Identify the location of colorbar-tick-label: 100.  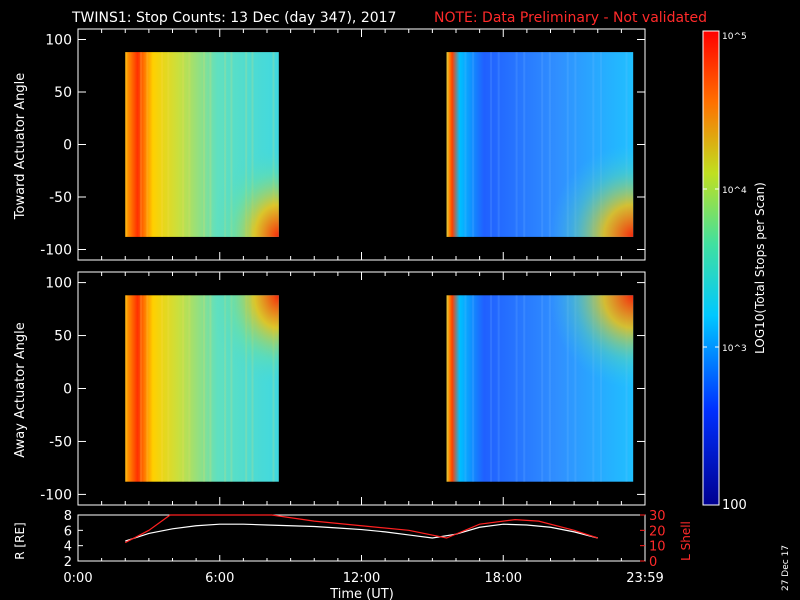
(734, 505).